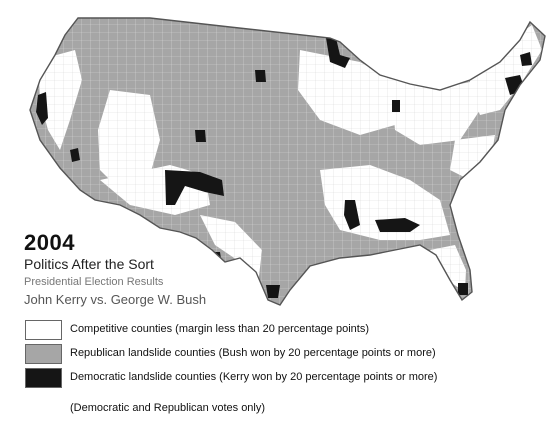 This screenshot has height=425, width=560. What do you see at coordinates (338, 53) in the screenshot?
I see `democratic-cluster-minnesota` at bounding box center [338, 53].